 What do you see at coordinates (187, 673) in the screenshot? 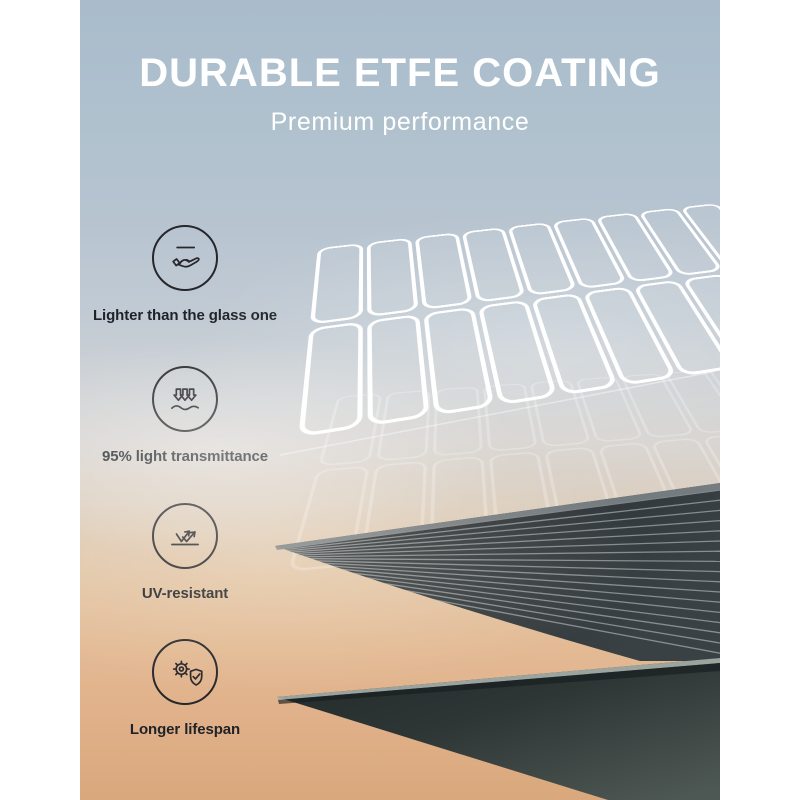
I see `gear-shield-check-icon` at bounding box center [187, 673].